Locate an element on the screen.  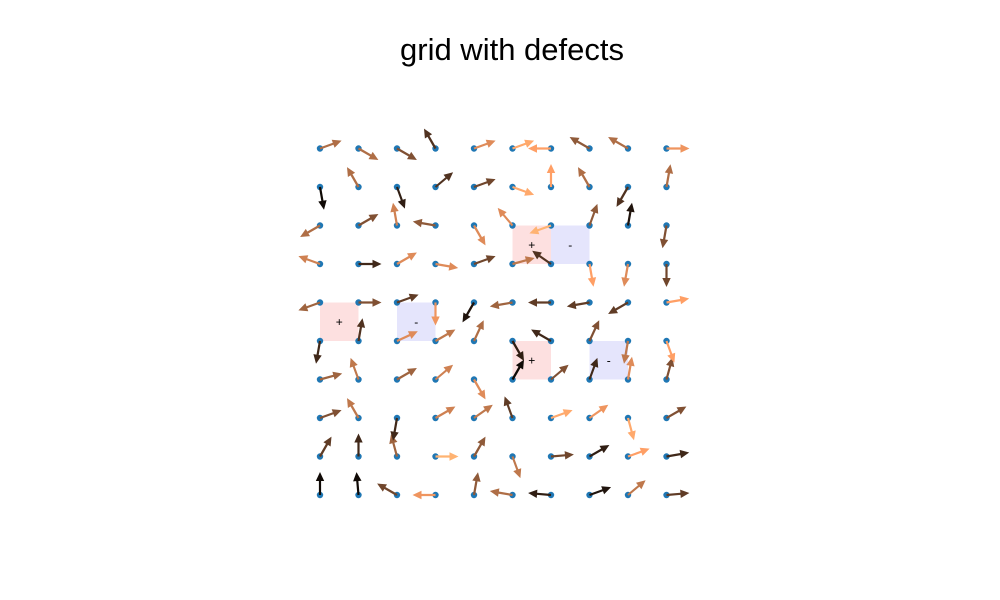
defect-minus-marker is located at coordinates (570, 244).